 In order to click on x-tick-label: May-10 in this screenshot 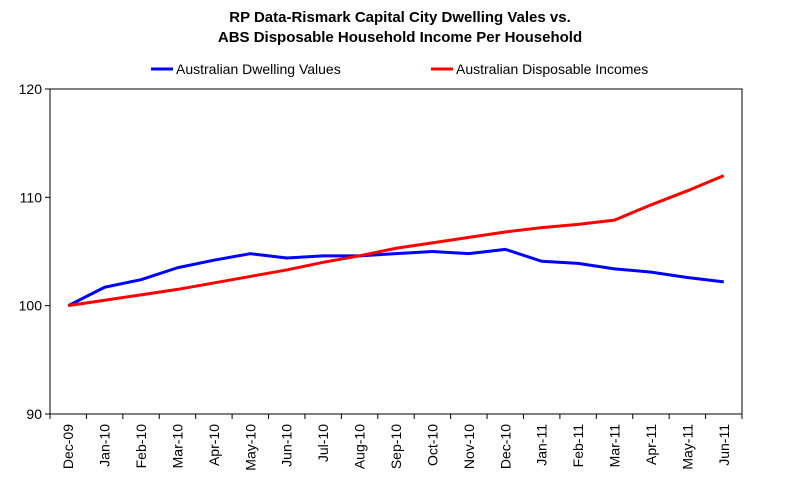, I will do `click(250, 447)`.